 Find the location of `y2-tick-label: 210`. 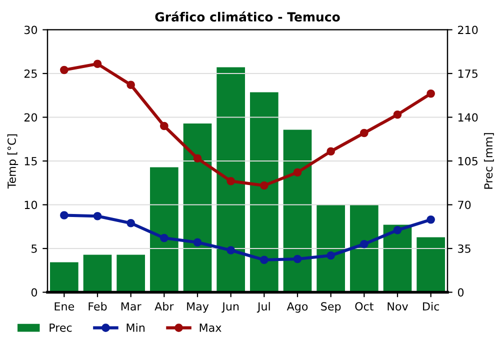

y2-tick-label: 210 is located at coordinates (468, 30).